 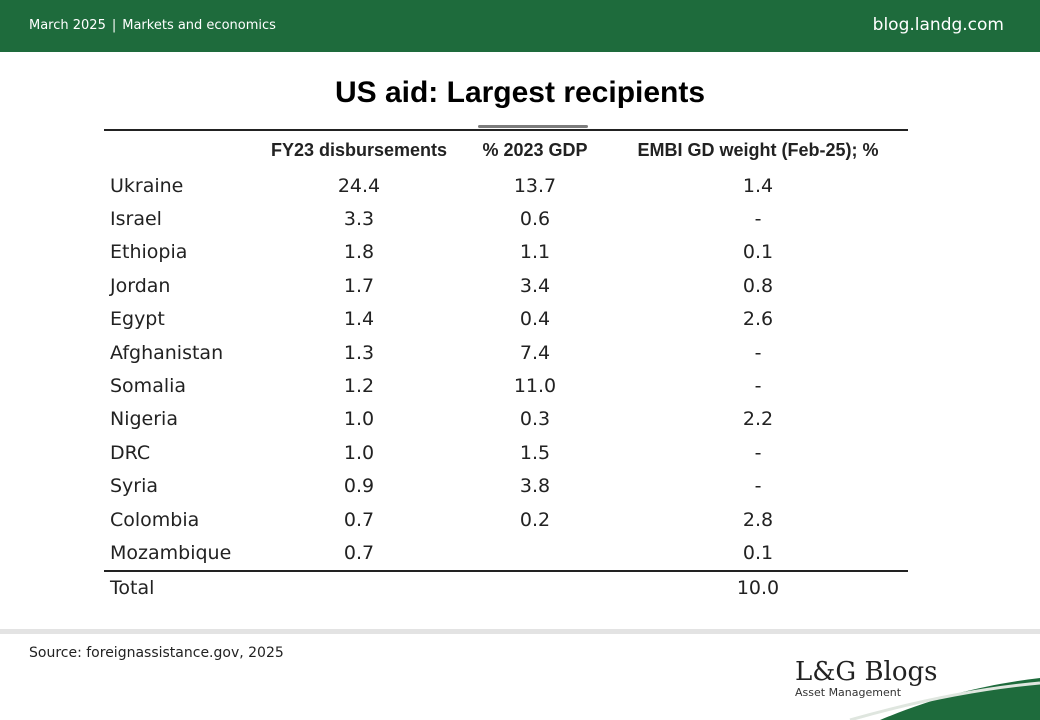 What do you see at coordinates (180, 587) in the screenshot?
I see `total-label: Total` at bounding box center [180, 587].